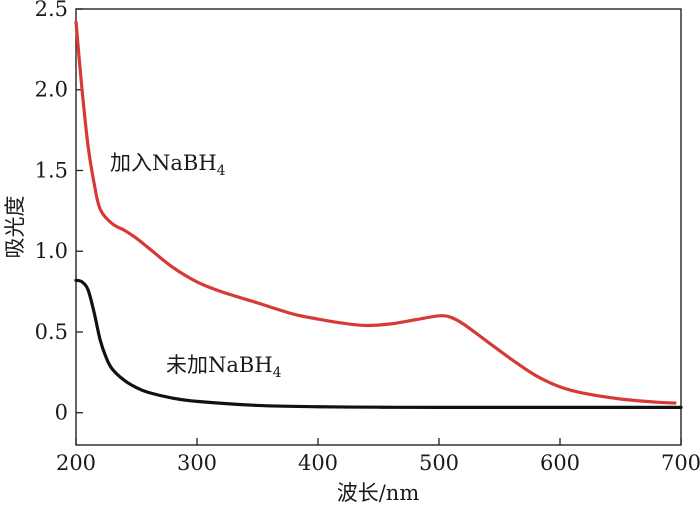 The height and width of the screenshot is (507, 700). What do you see at coordinates (61, 413) in the screenshot?
I see `y-tick-label: 0` at bounding box center [61, 413].